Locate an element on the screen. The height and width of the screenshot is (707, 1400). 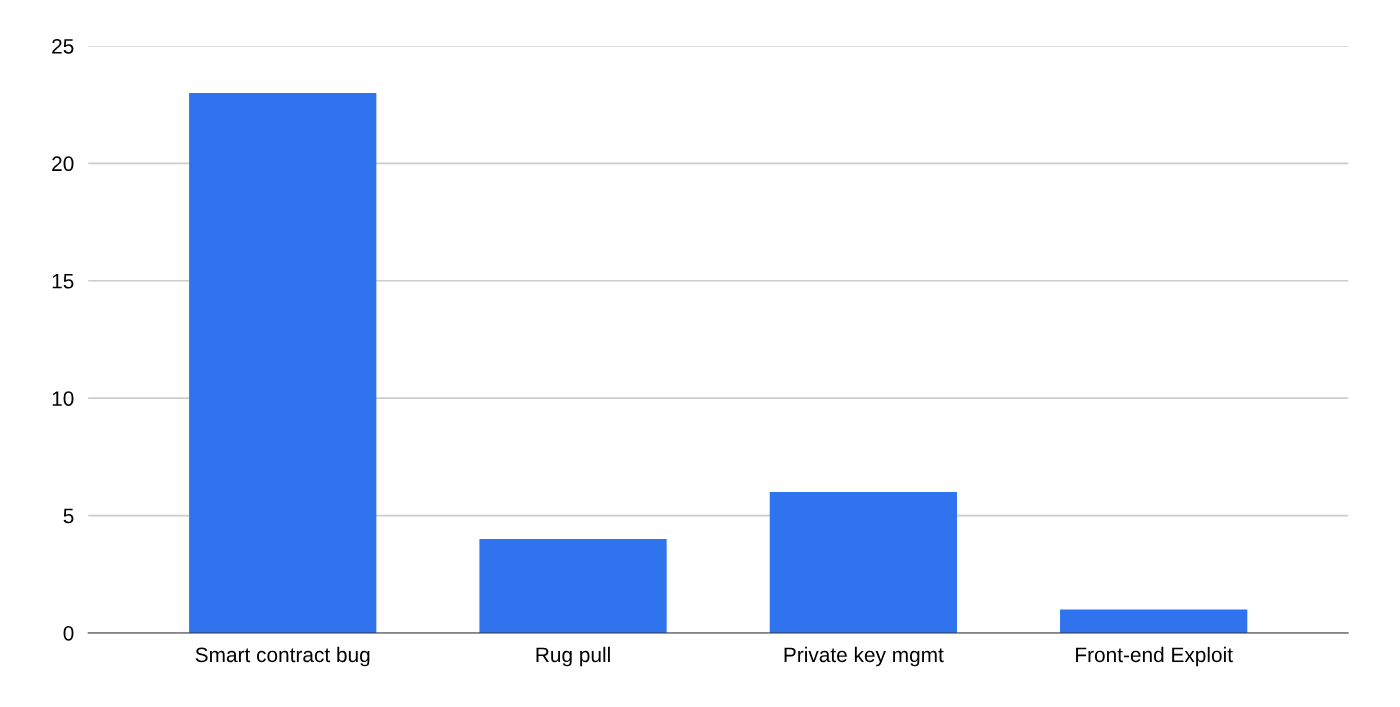
y-tick-label: 15 is located at coordinates (63, 281).